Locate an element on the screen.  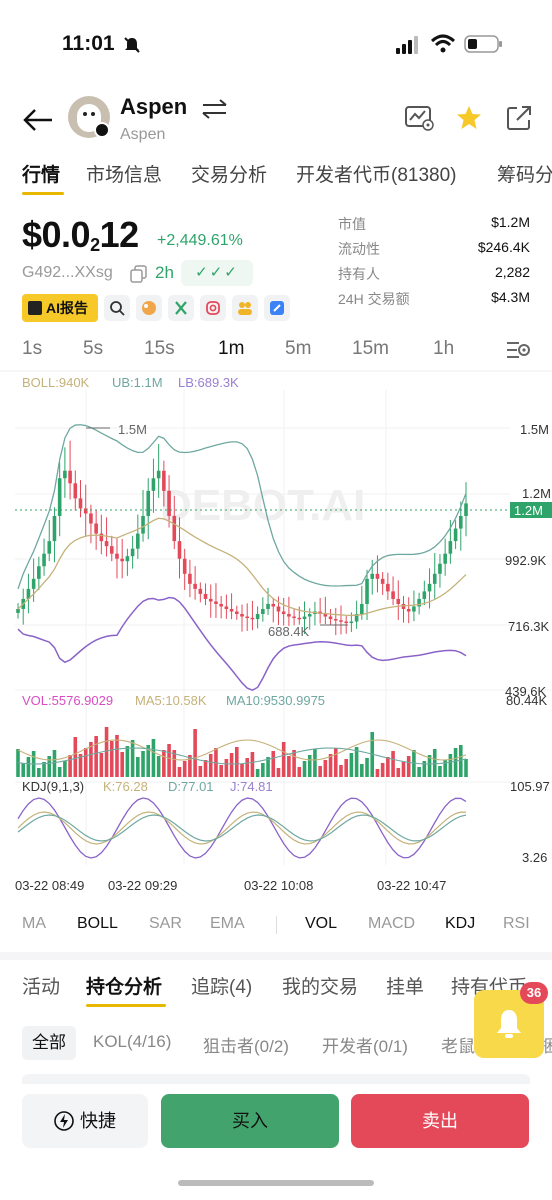
indicator-boll: BOLL is located at coordinates (97, 923).